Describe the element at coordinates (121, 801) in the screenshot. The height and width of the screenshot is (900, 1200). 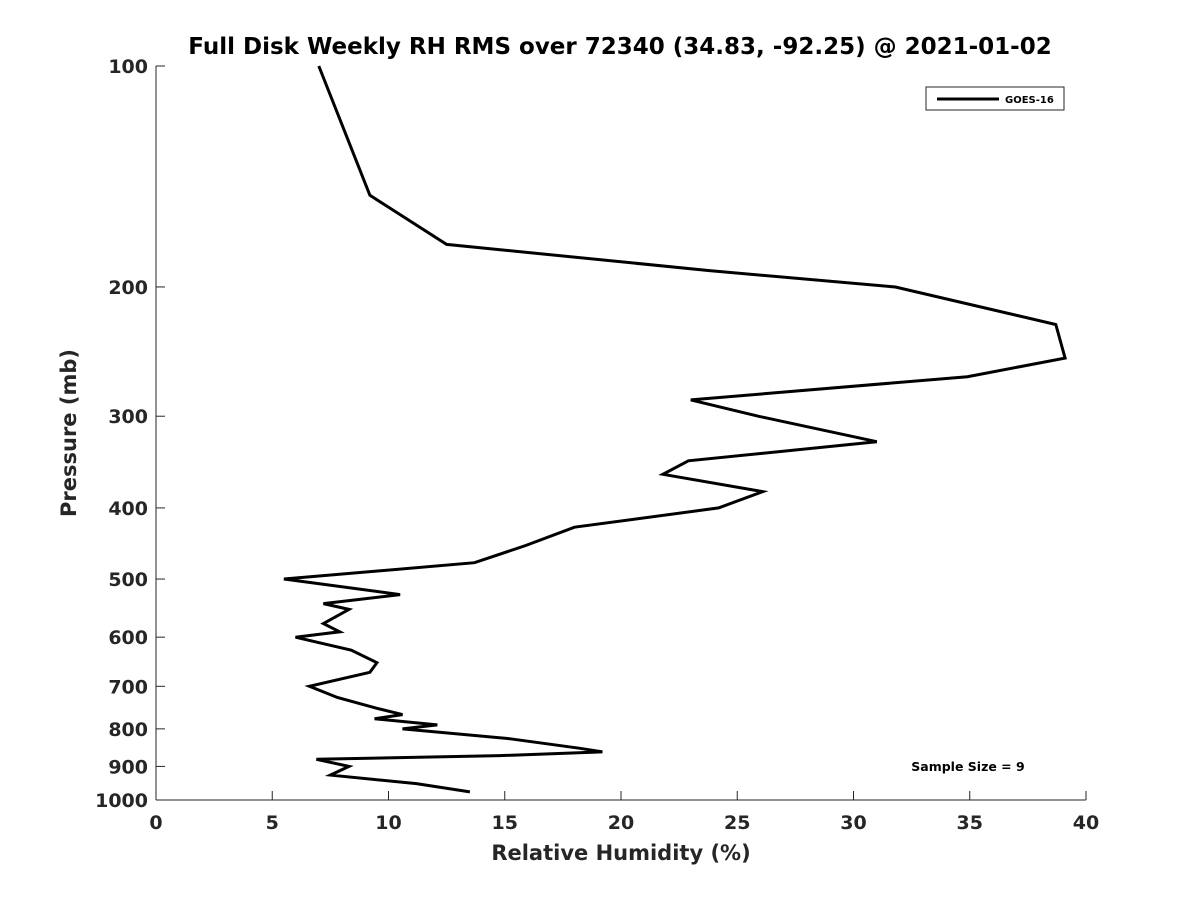
I see `y-tick-label: 1000` at that location.